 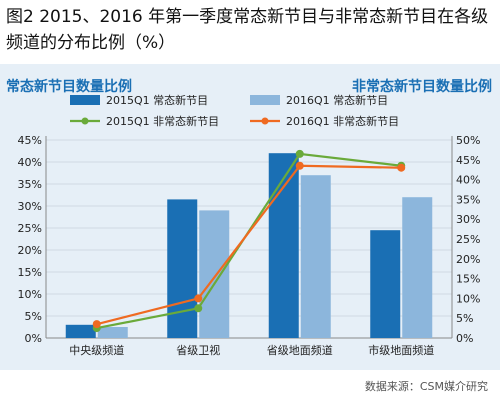 What do you see at coordinates (464, 318) in the screenshot?
I see `right-tick-label: 5%` at bounding box center [464, 318].